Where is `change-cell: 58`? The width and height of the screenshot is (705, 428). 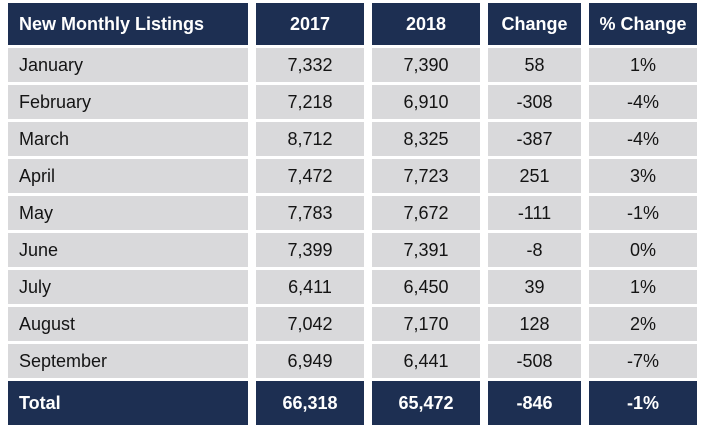 change-cell: 58 is located at coordinates (534, 65).